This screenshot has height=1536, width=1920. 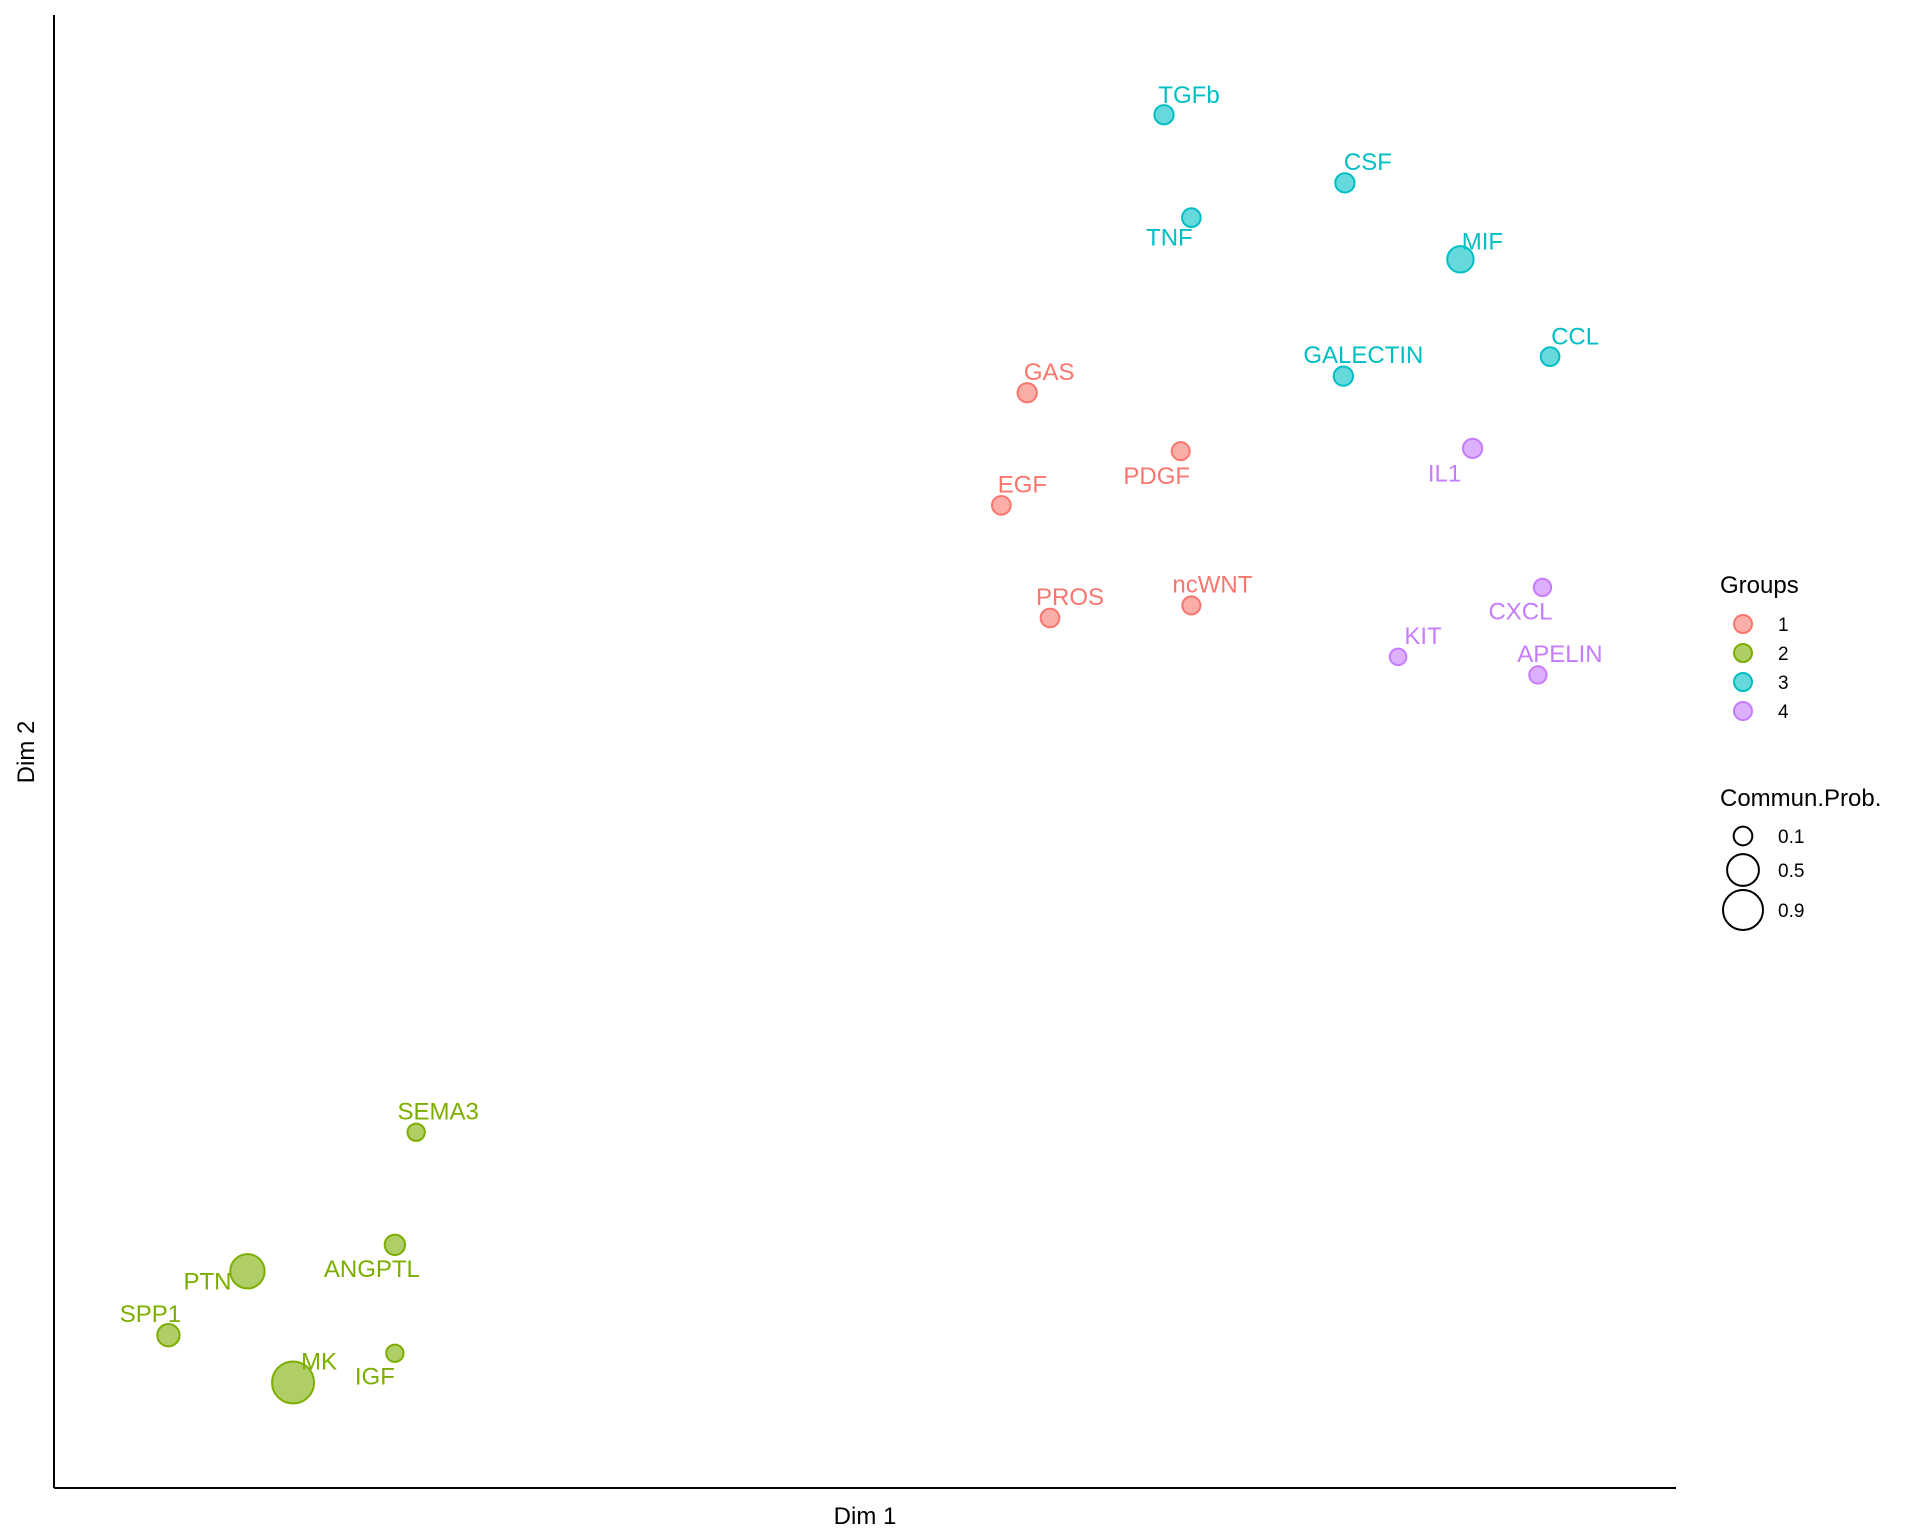 I want to click on point-label-mk: MK, so click(x=319, y=1361).